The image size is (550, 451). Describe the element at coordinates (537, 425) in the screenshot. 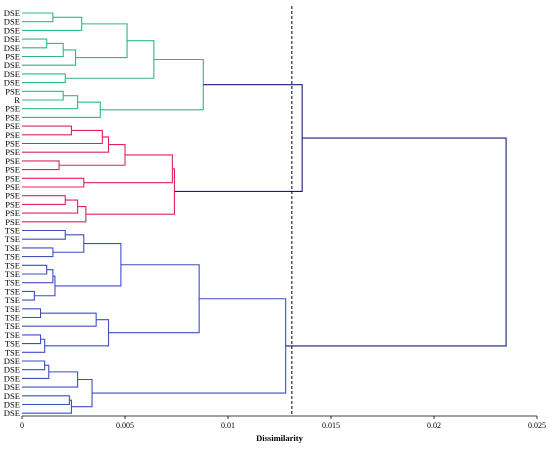

I see `x-tick-label: 0.025` at that location.